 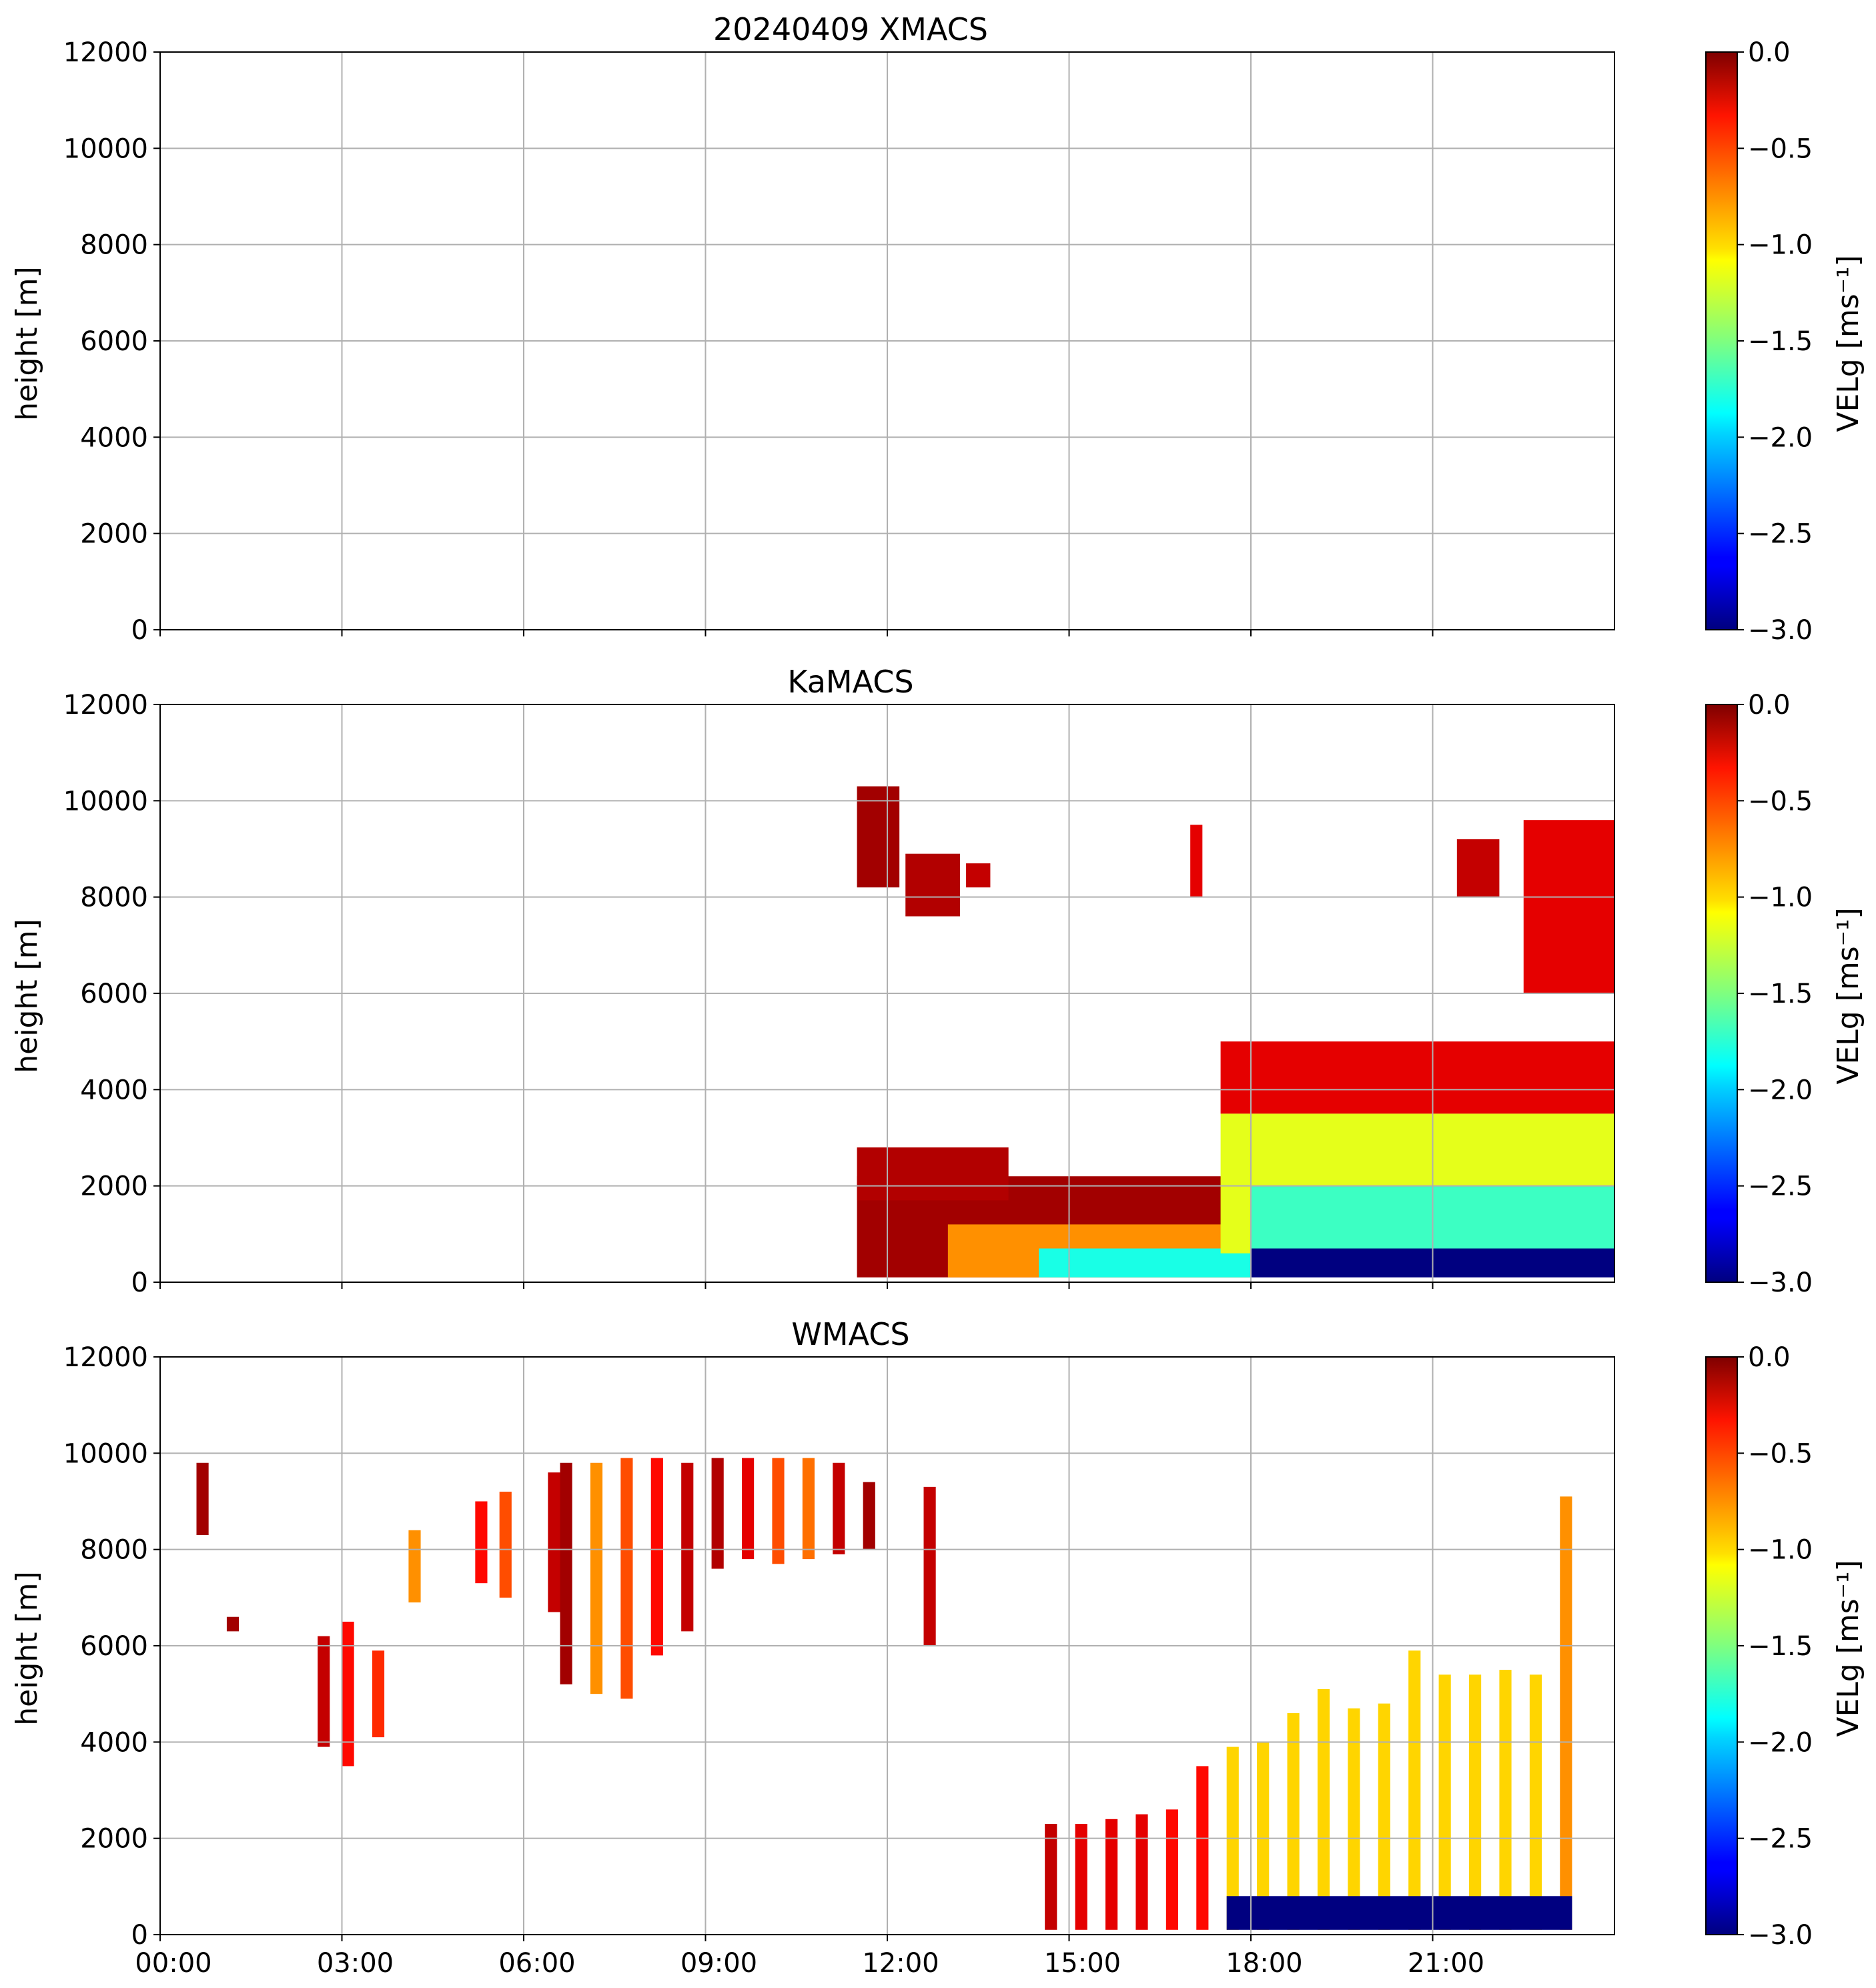 I want to click on x-tick-label: 18:00, so click(x=1264, y=1963).